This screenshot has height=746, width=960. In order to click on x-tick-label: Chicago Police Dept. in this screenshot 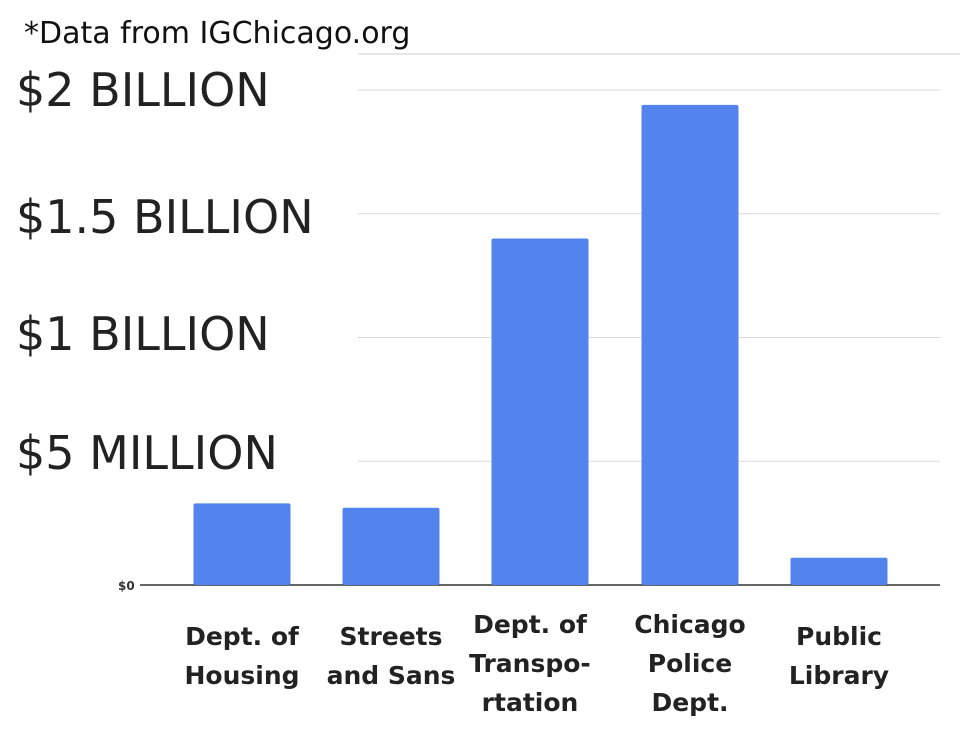, I will do `click(689, 663)`.